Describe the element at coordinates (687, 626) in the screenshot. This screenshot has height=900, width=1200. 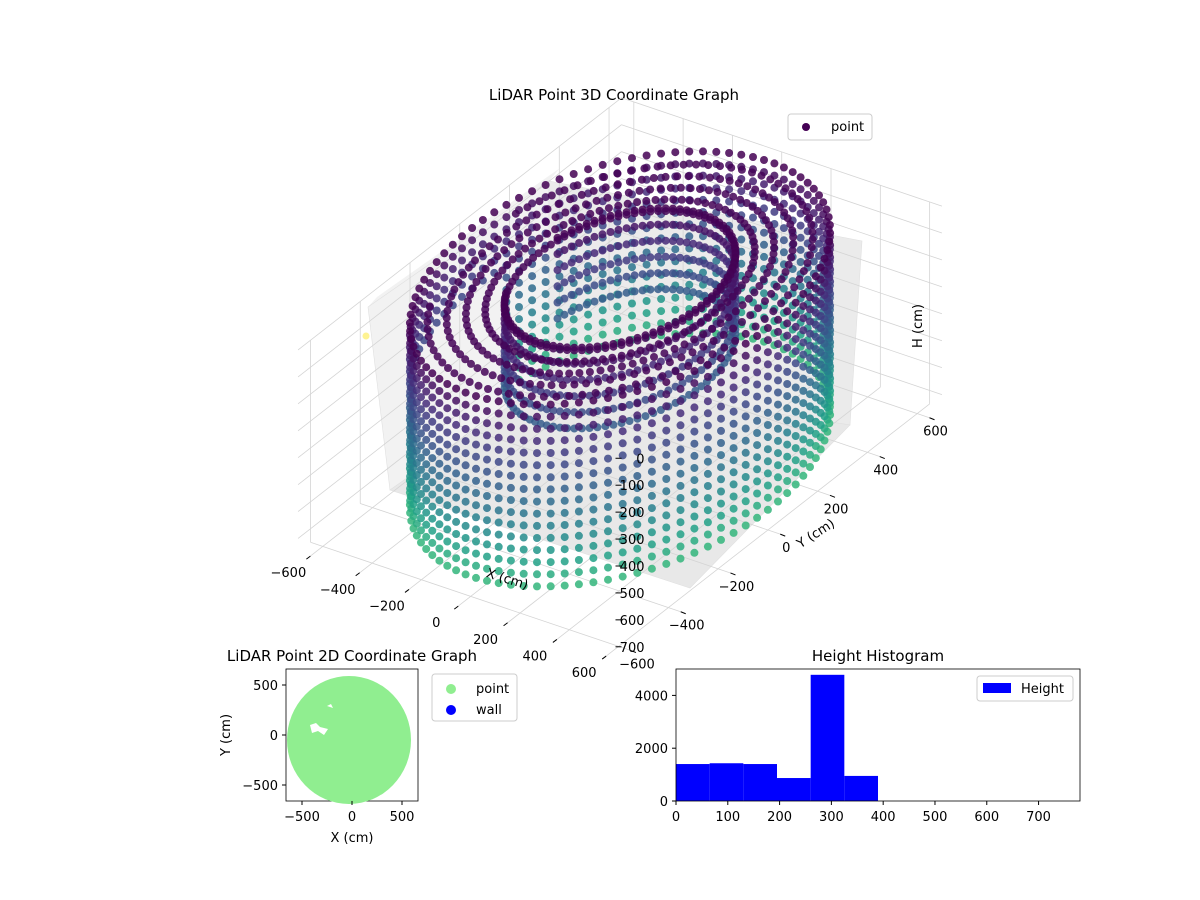
I see `y-tick-label-3d: −400` at that location.